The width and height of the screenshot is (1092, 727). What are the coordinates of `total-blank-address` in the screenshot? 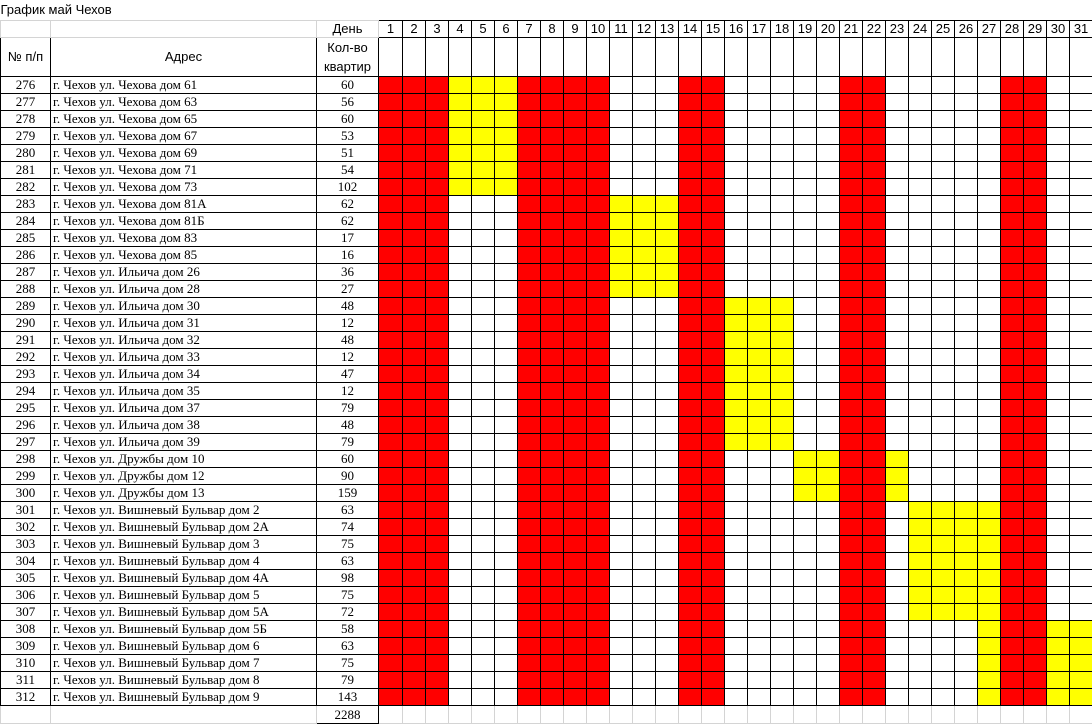 It's located at (183, 714).